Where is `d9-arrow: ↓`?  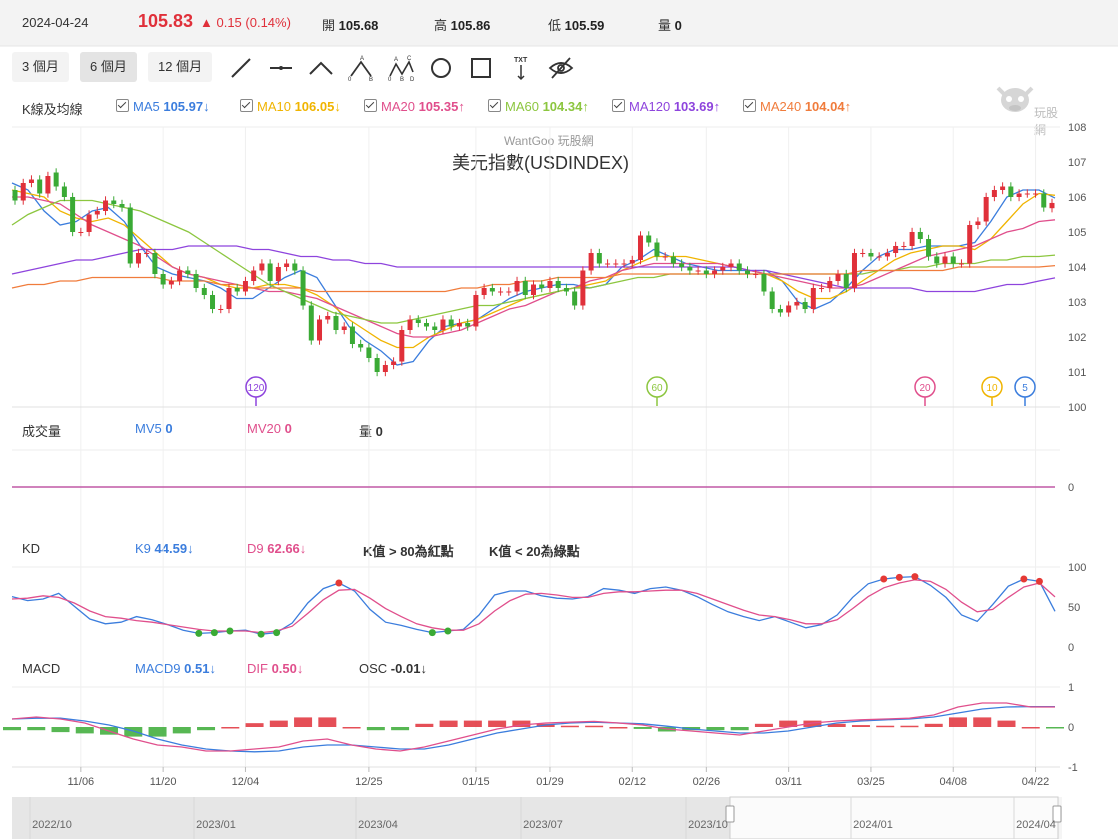 d9-arrow: ↓ is located at coordinates (303, 548).